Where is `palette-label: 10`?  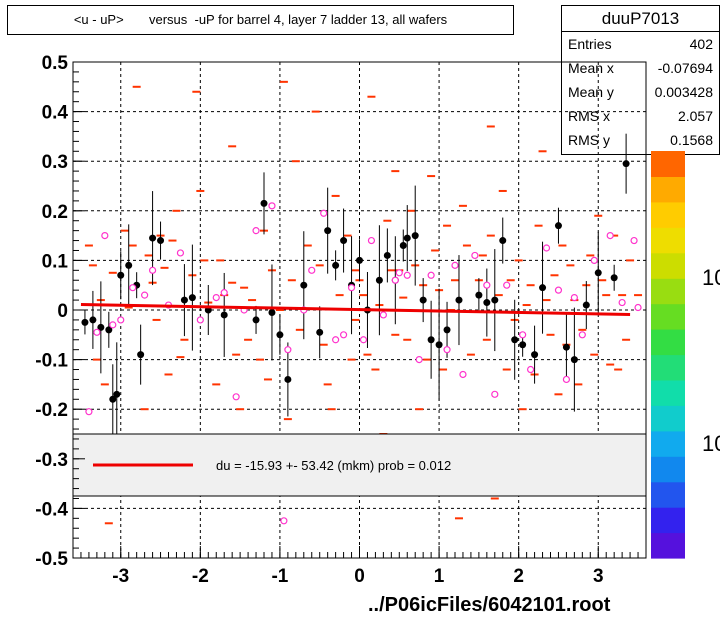
palette-label: 10 is located at coordinates (711, 443).